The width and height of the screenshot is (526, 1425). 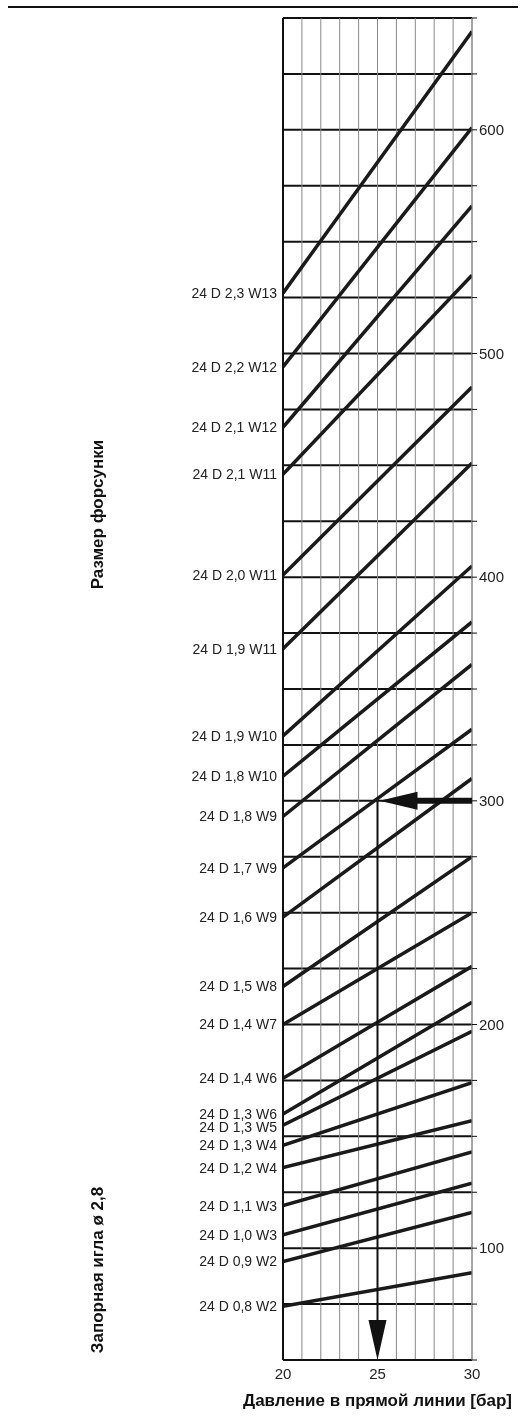 What do you see at coordinates (492, 353) in the screenshot?
I see `y-tick-label: 500` at bounding box center [492, 353].